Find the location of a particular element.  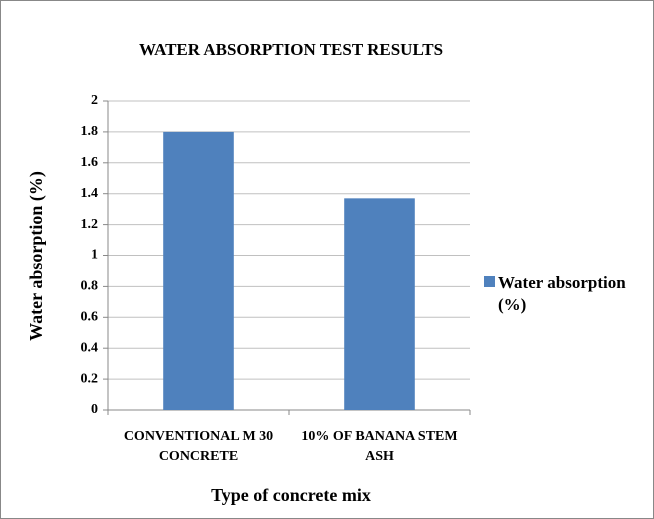

chart-title: WATER ABSORPTION TEST RESULTS is located at coordinates (291, 49).